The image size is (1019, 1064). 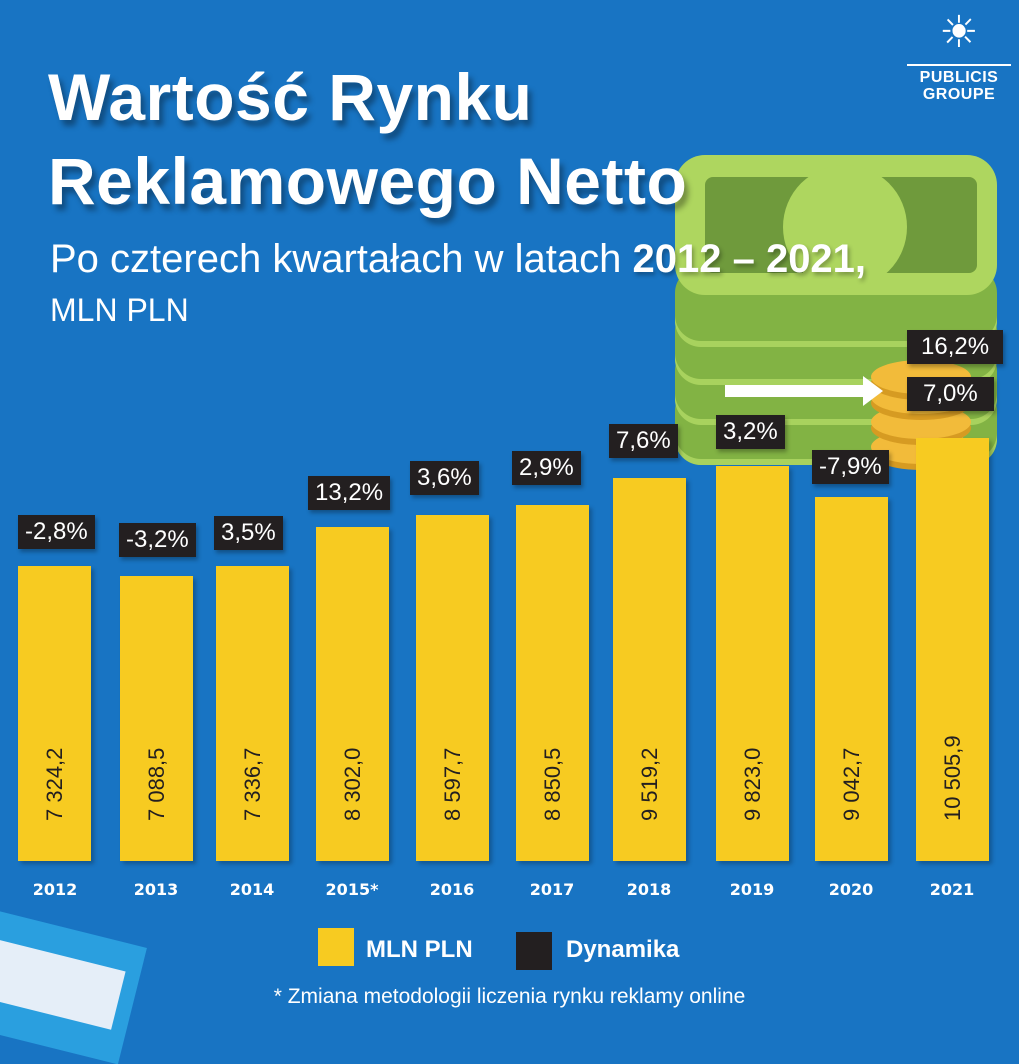 I want to click on bar-value: 9 519,2, so click(x=649, y=784).